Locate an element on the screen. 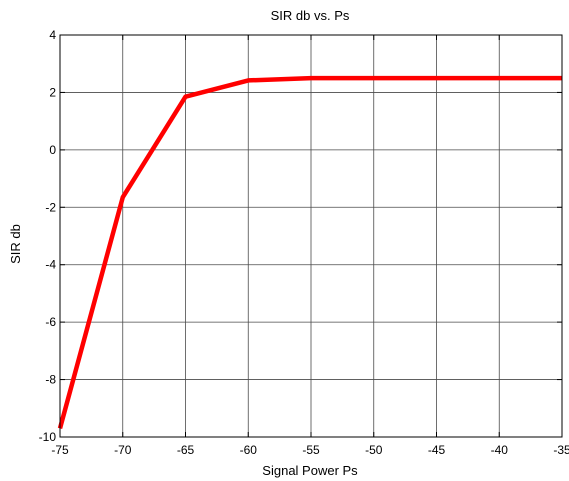  x-axis-title: Signal Power Ps is located at coordinates (310, 470).